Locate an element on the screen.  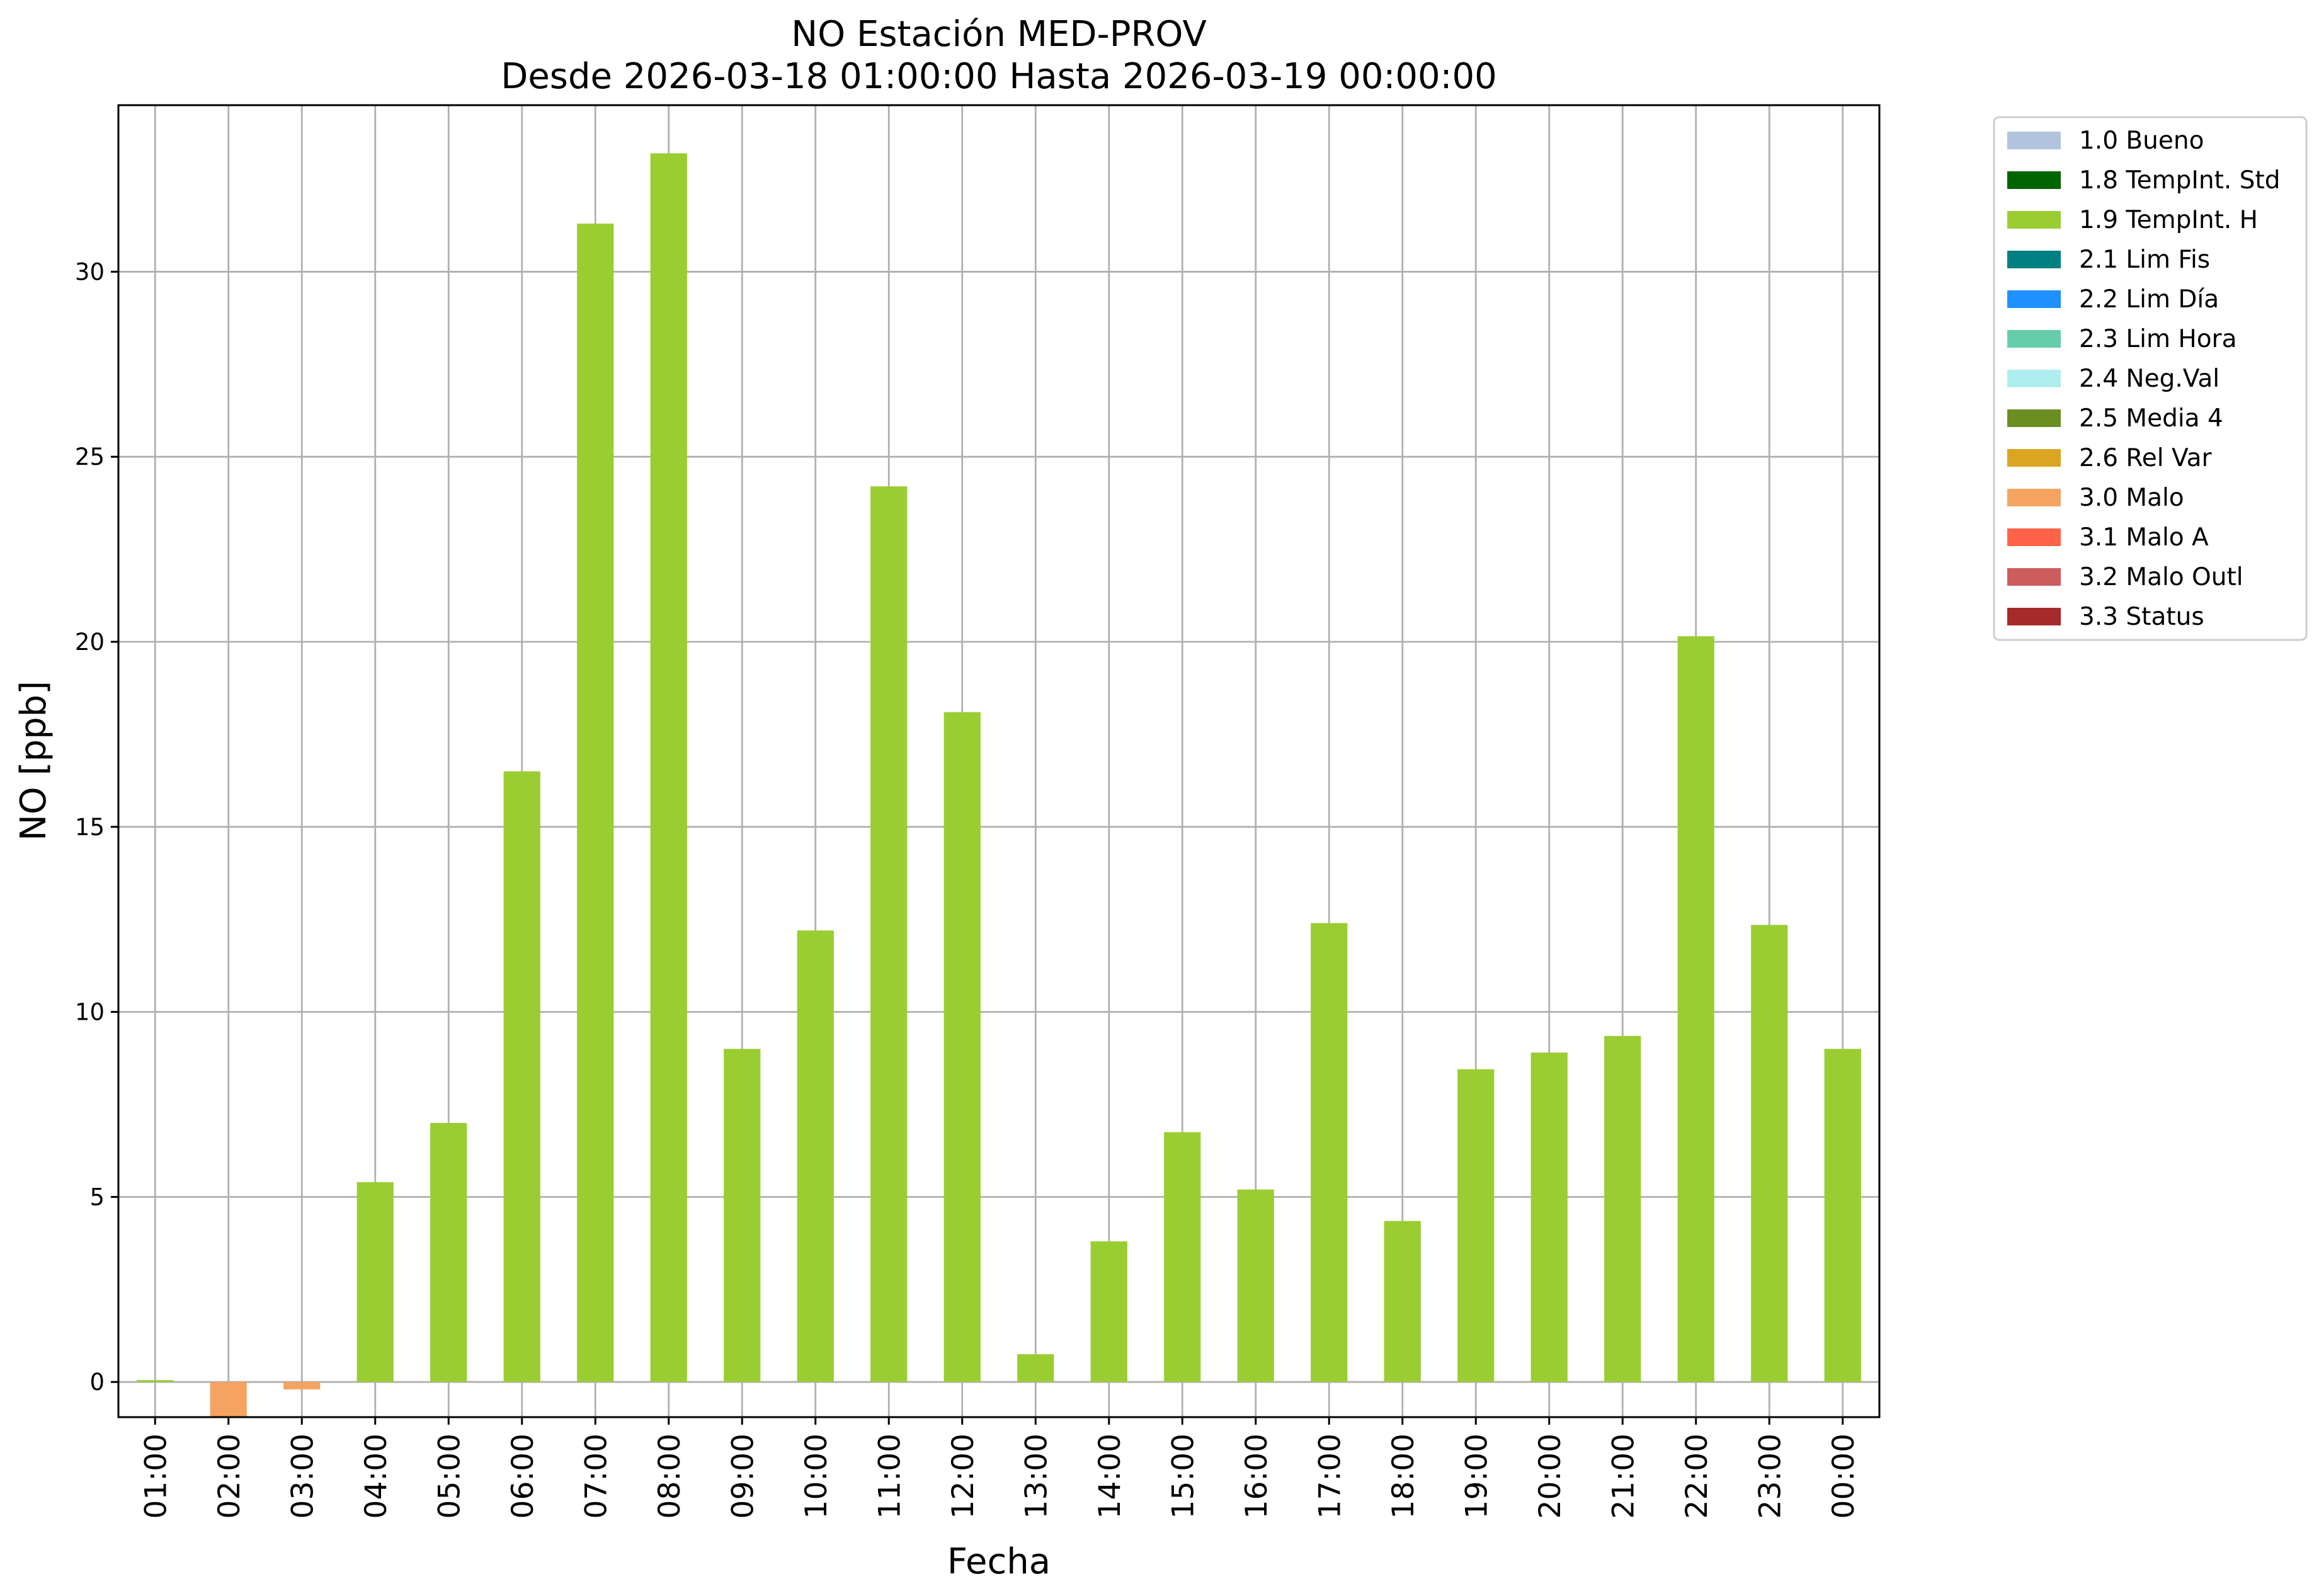
legend-label: 2.2 Lim Día is located at coordinates (2149, 299).